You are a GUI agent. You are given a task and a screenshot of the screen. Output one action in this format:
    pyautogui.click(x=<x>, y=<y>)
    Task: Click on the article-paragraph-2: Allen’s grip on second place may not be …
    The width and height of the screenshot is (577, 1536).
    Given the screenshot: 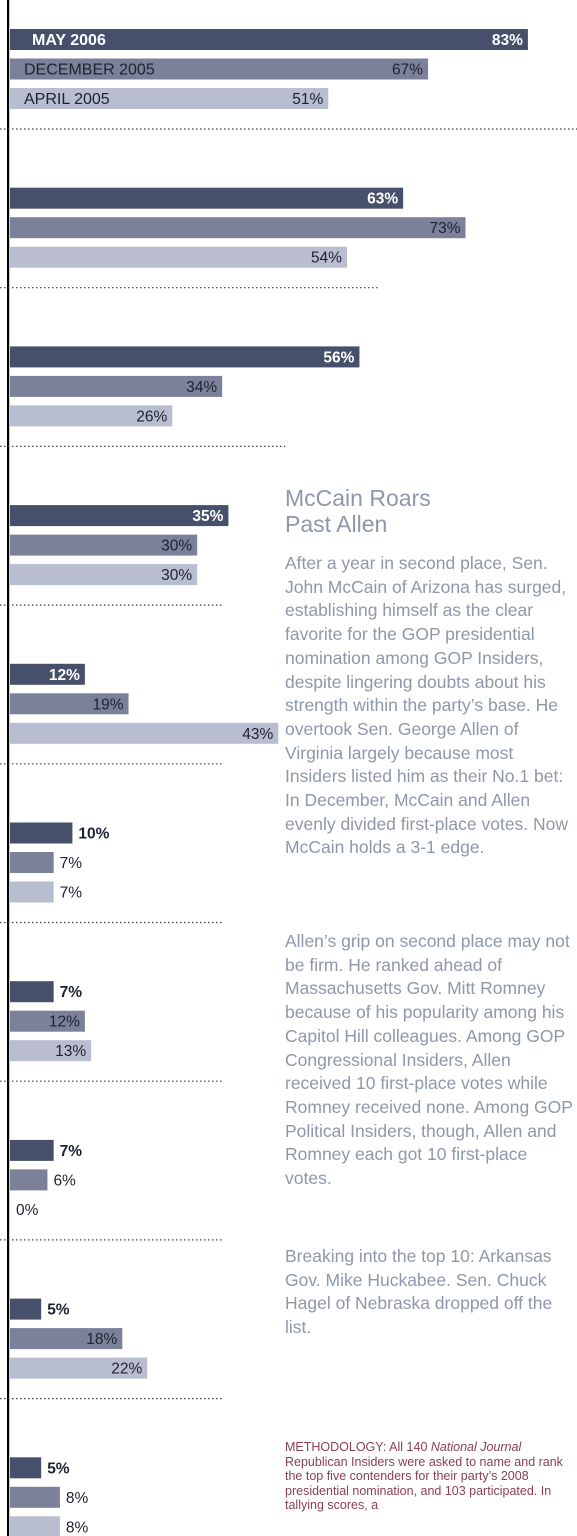 What is the action you would take?
    pyautogui.click(x=429, y=1060)
    